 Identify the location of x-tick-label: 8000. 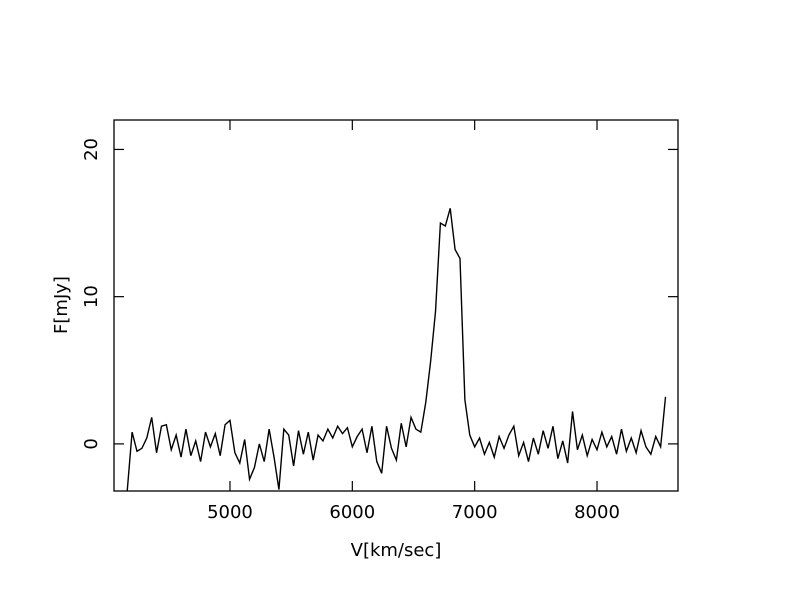
(597, 512).